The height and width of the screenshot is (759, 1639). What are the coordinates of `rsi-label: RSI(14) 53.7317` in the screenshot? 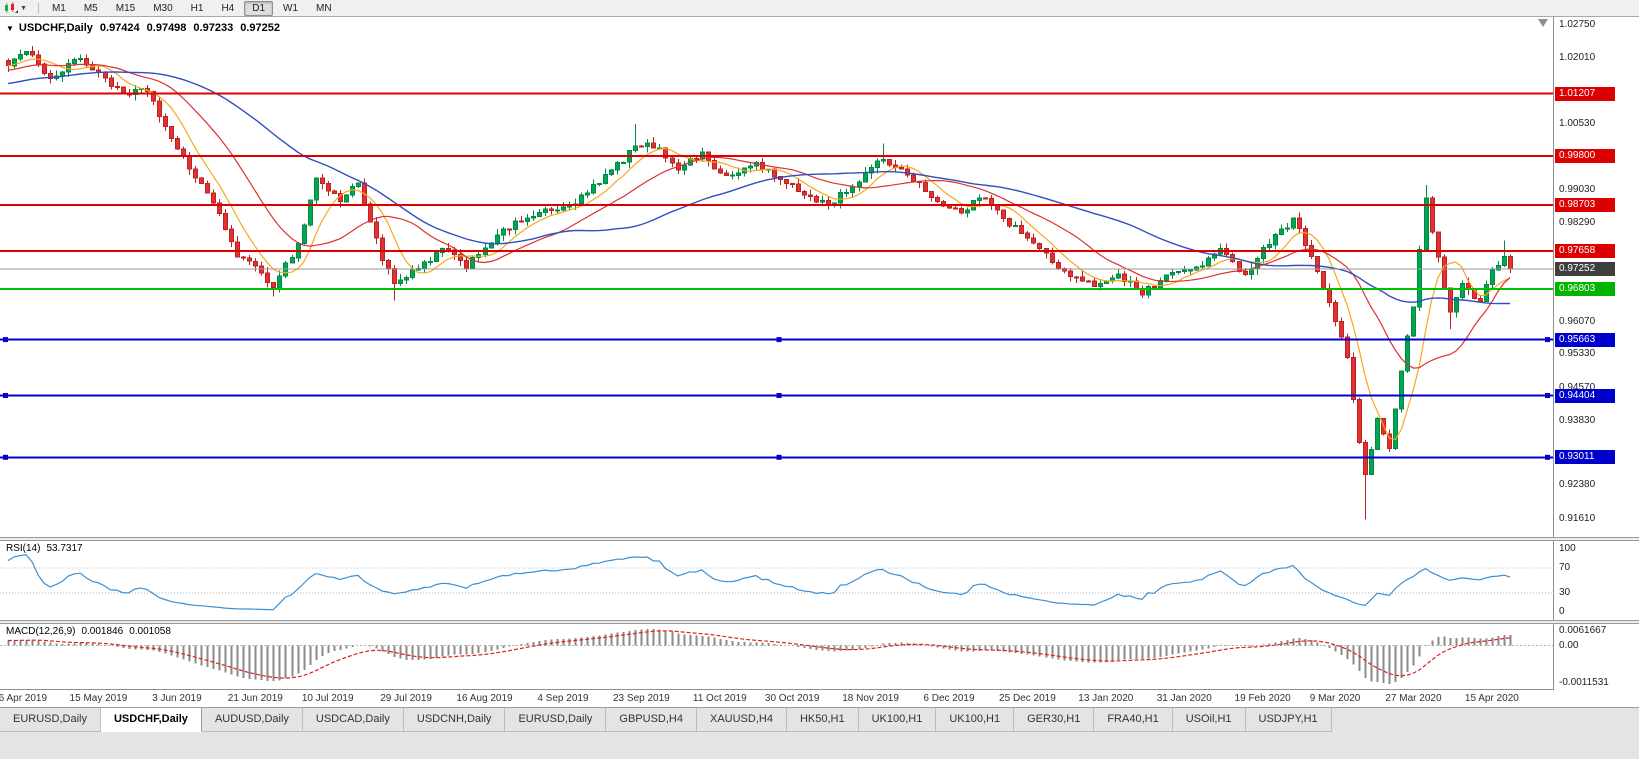 It's located at (47, 548).